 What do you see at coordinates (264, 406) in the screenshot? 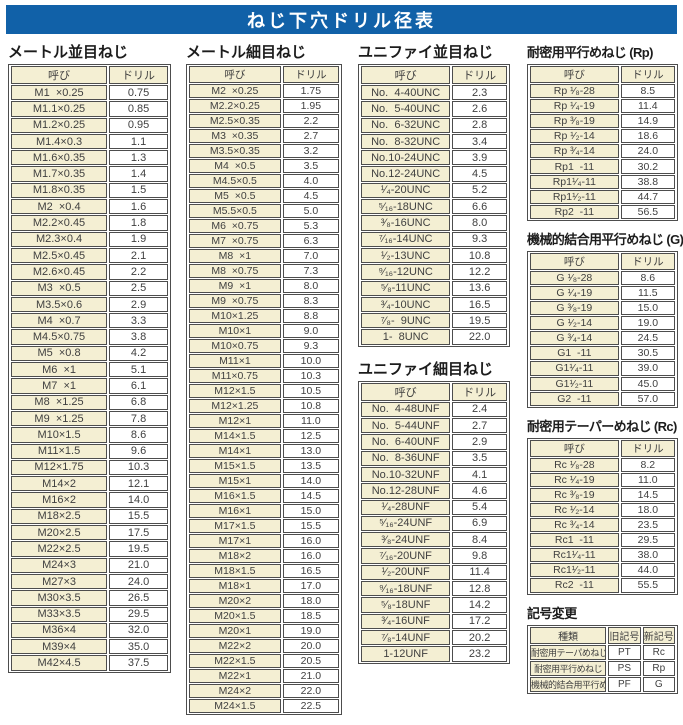
I see `table-row: M12×1.25 10.8` at bounding box center [264, 406].